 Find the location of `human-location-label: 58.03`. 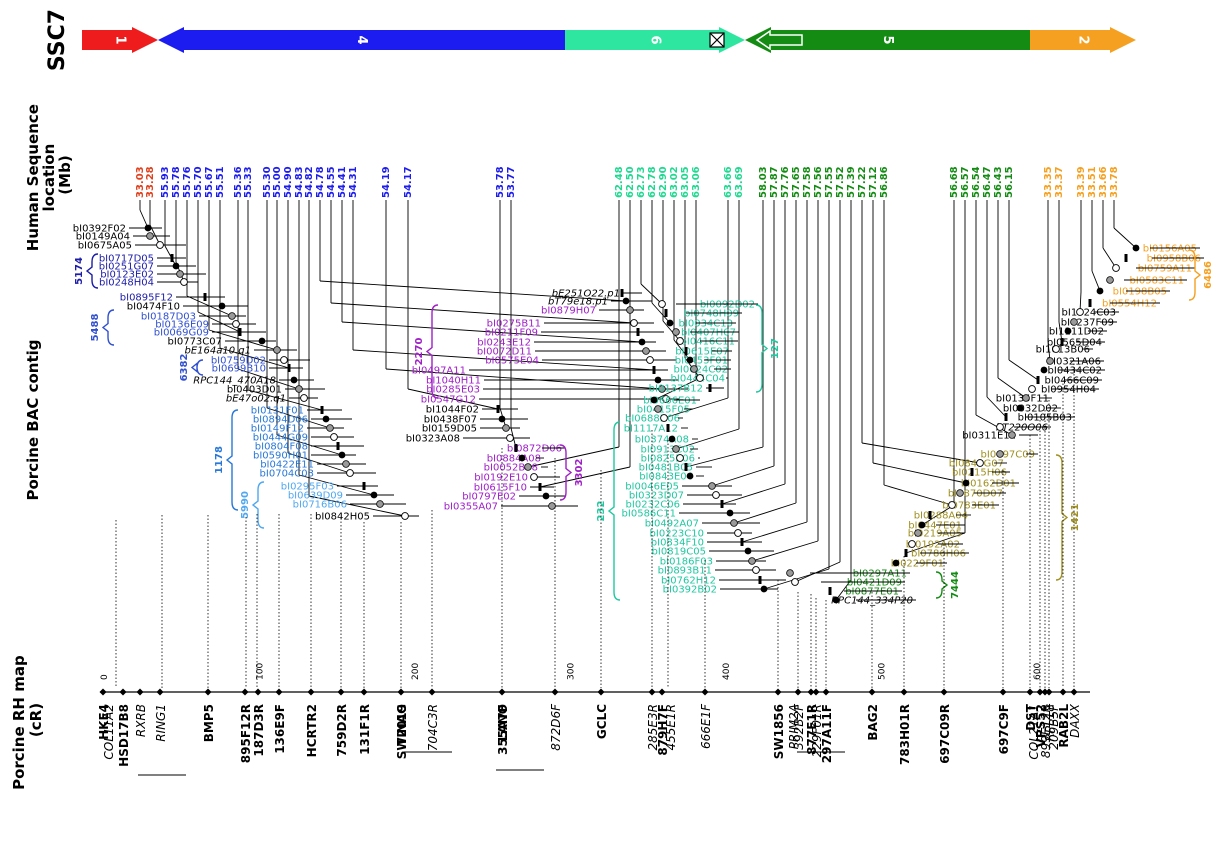

human-location-label: 58.03 is located at coordinates (763, 182).